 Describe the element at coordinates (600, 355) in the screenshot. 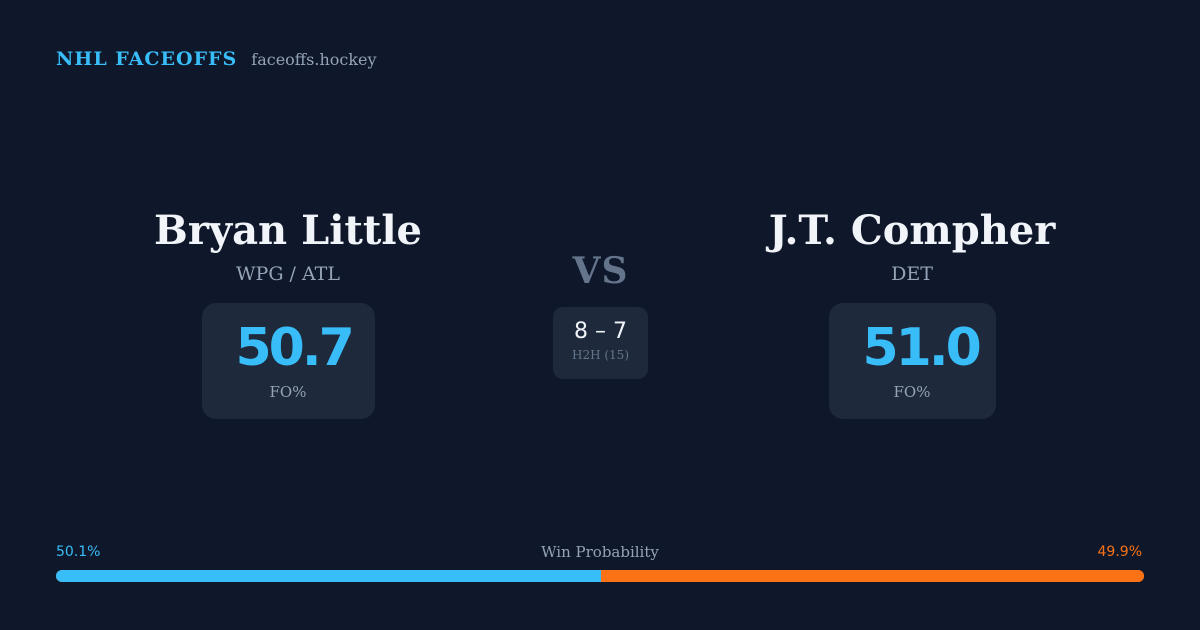

I see `head-to-head-label: H2H (15)` at that location.